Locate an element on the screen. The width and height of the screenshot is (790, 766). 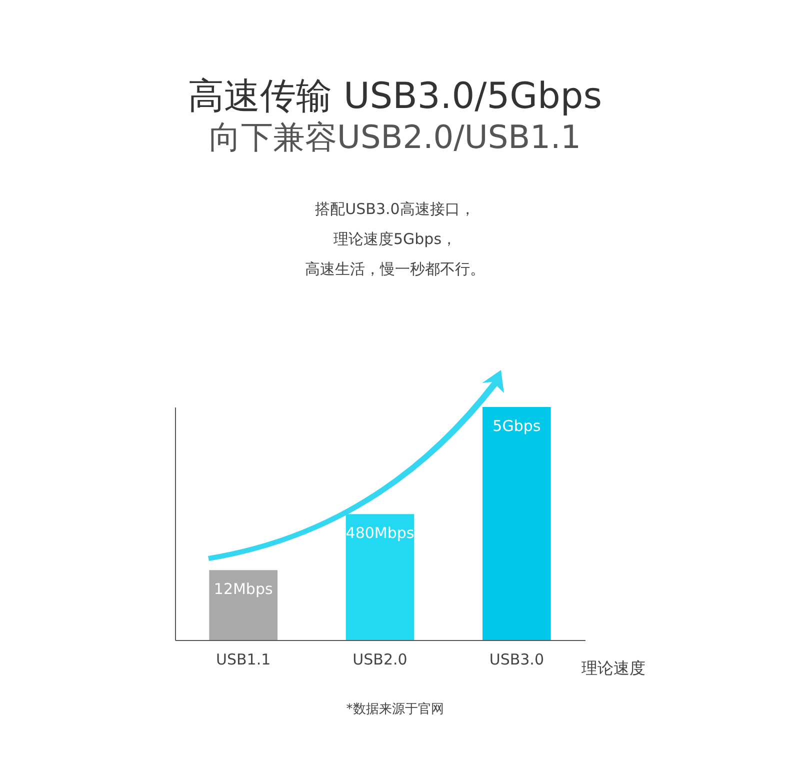
x-axis-title: 理论速度 is located at coordinates (614, 668).